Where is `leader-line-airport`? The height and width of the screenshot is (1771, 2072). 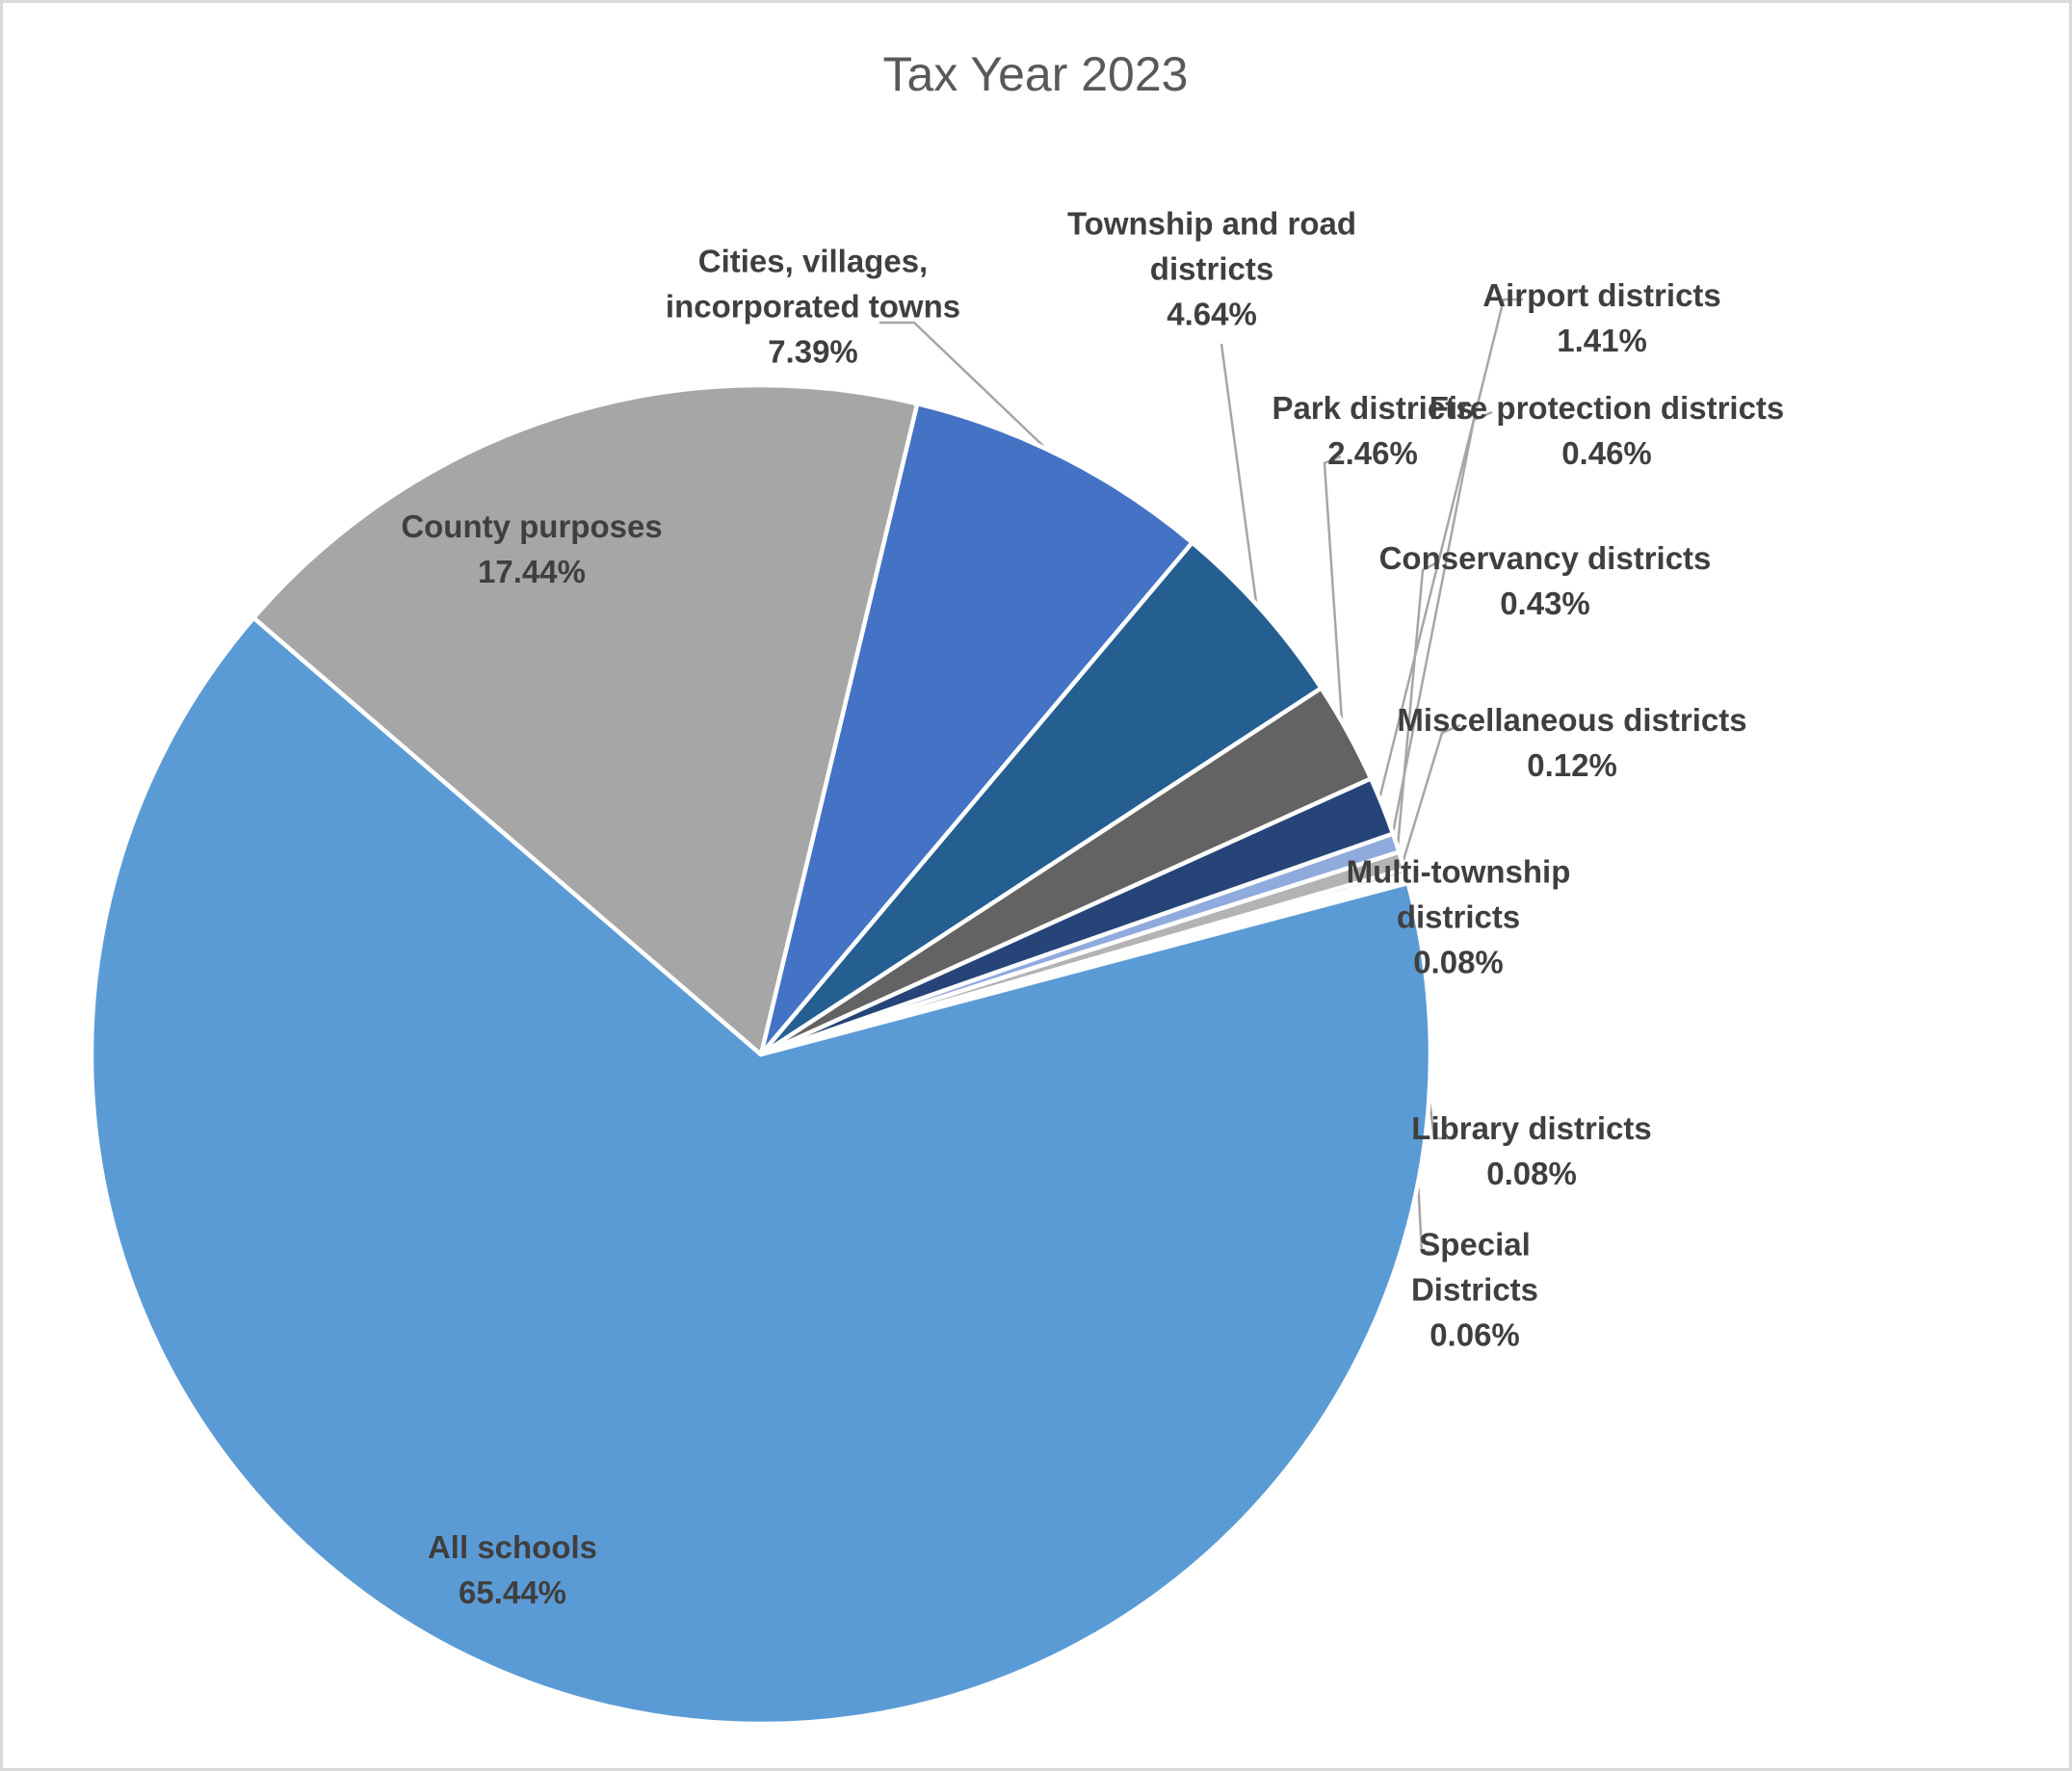 leader-line-airport is located at coordinates (1449, 553).